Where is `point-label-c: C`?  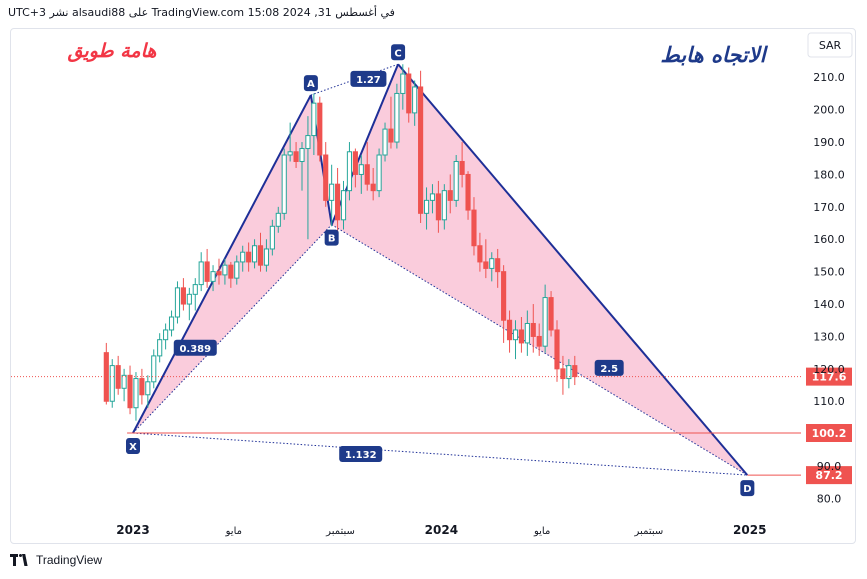
point-label-c: C is located at coordinates (397, 53).